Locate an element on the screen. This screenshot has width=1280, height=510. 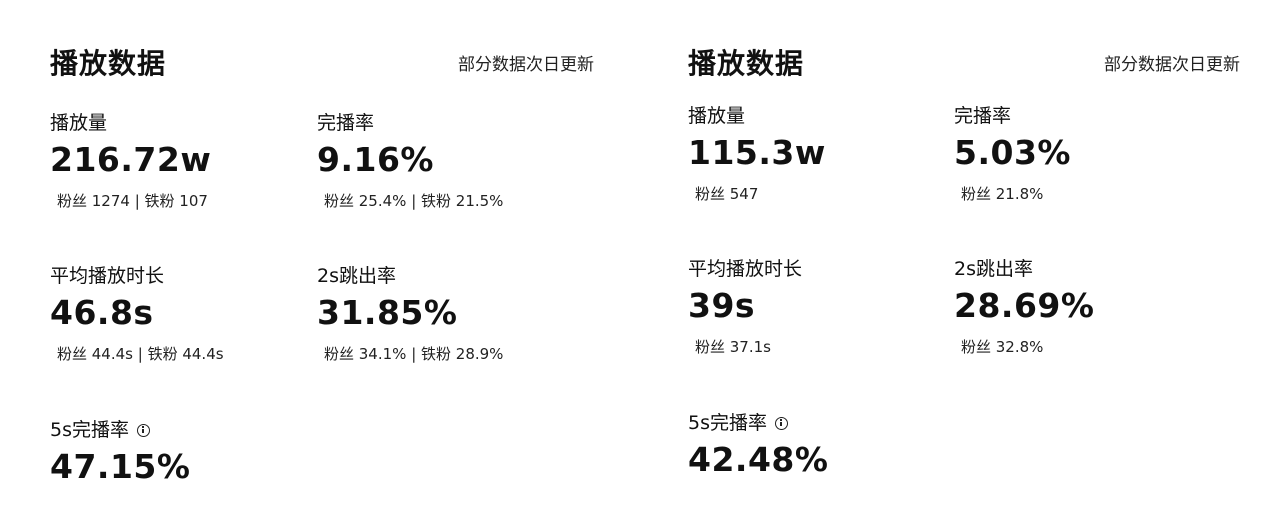
metric-value: 216.72w is located at coordinates (131, 159).